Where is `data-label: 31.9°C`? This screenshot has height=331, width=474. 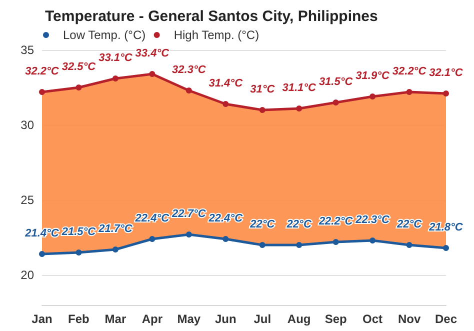 data-label: 31.9°C is located at coordinates (373, 76).